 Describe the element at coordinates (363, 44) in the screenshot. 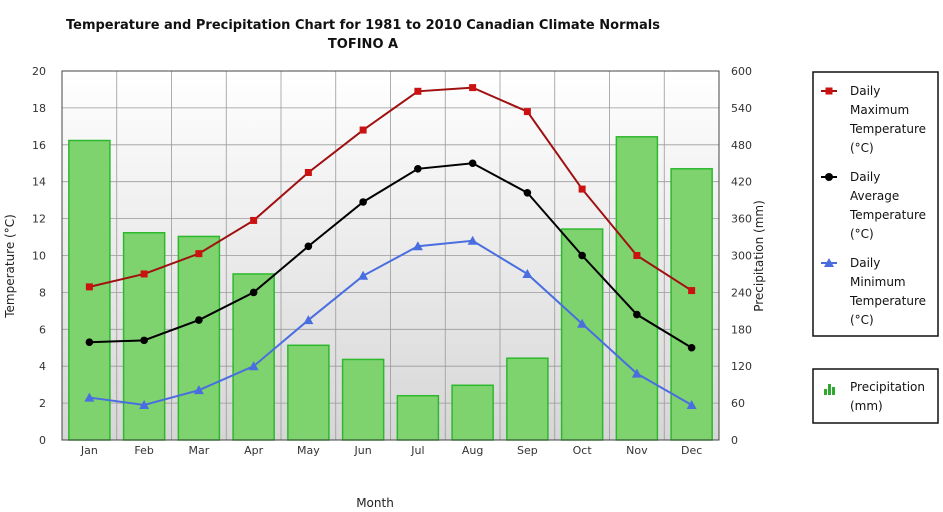

I see `chart-subtitle: TOFINO A` at that location.